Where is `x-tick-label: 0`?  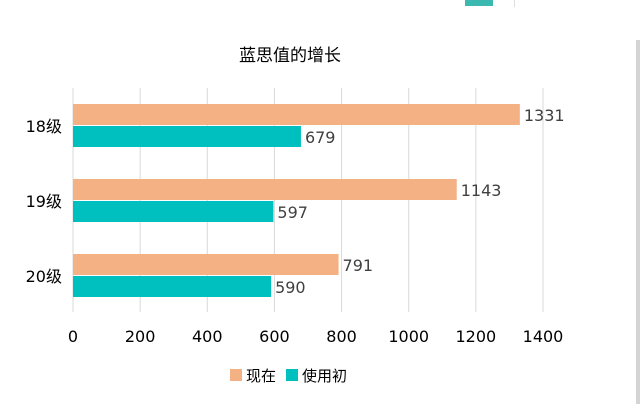
x-tick-label: 0 is located at coordinates (73, 336).